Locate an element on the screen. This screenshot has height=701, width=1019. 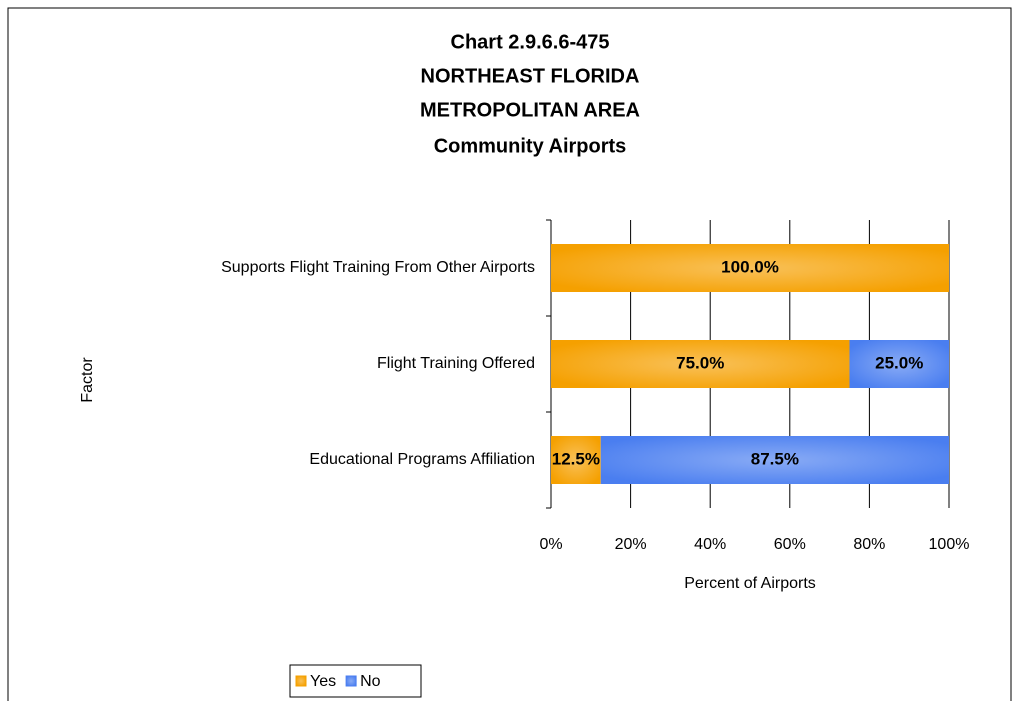
x-tick-label: 20% is located at coordinates (631, 544).